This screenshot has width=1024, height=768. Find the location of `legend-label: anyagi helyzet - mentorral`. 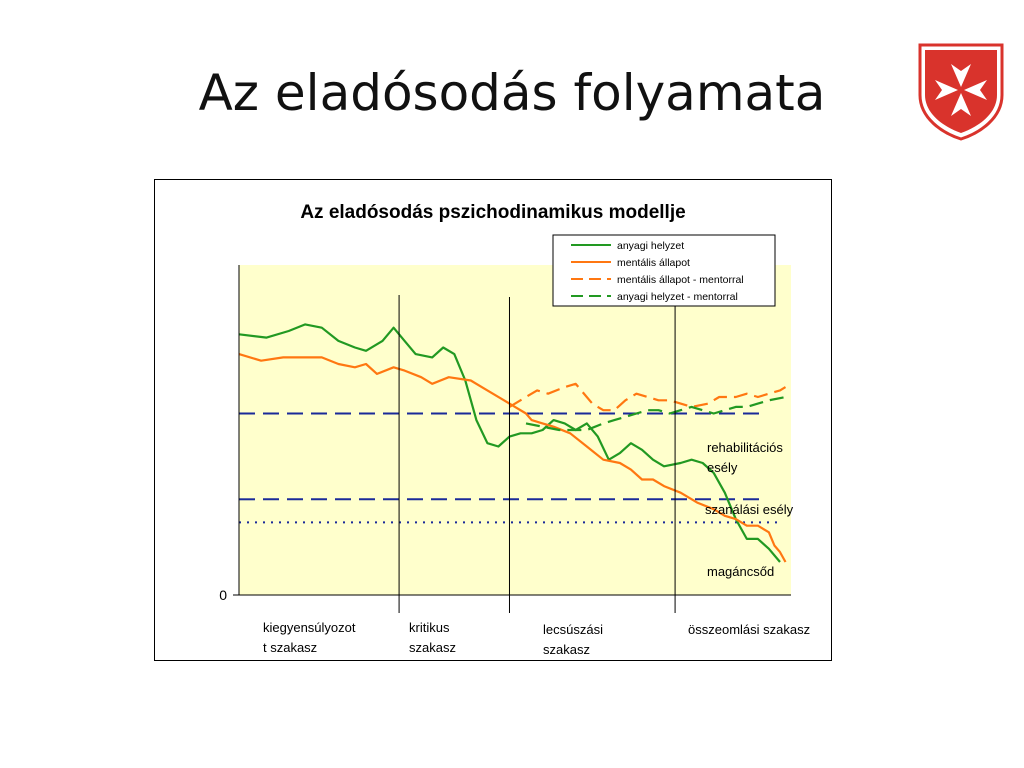

legend-label: anyagi helyzet - mentorral is located at coordinates (677, 297).